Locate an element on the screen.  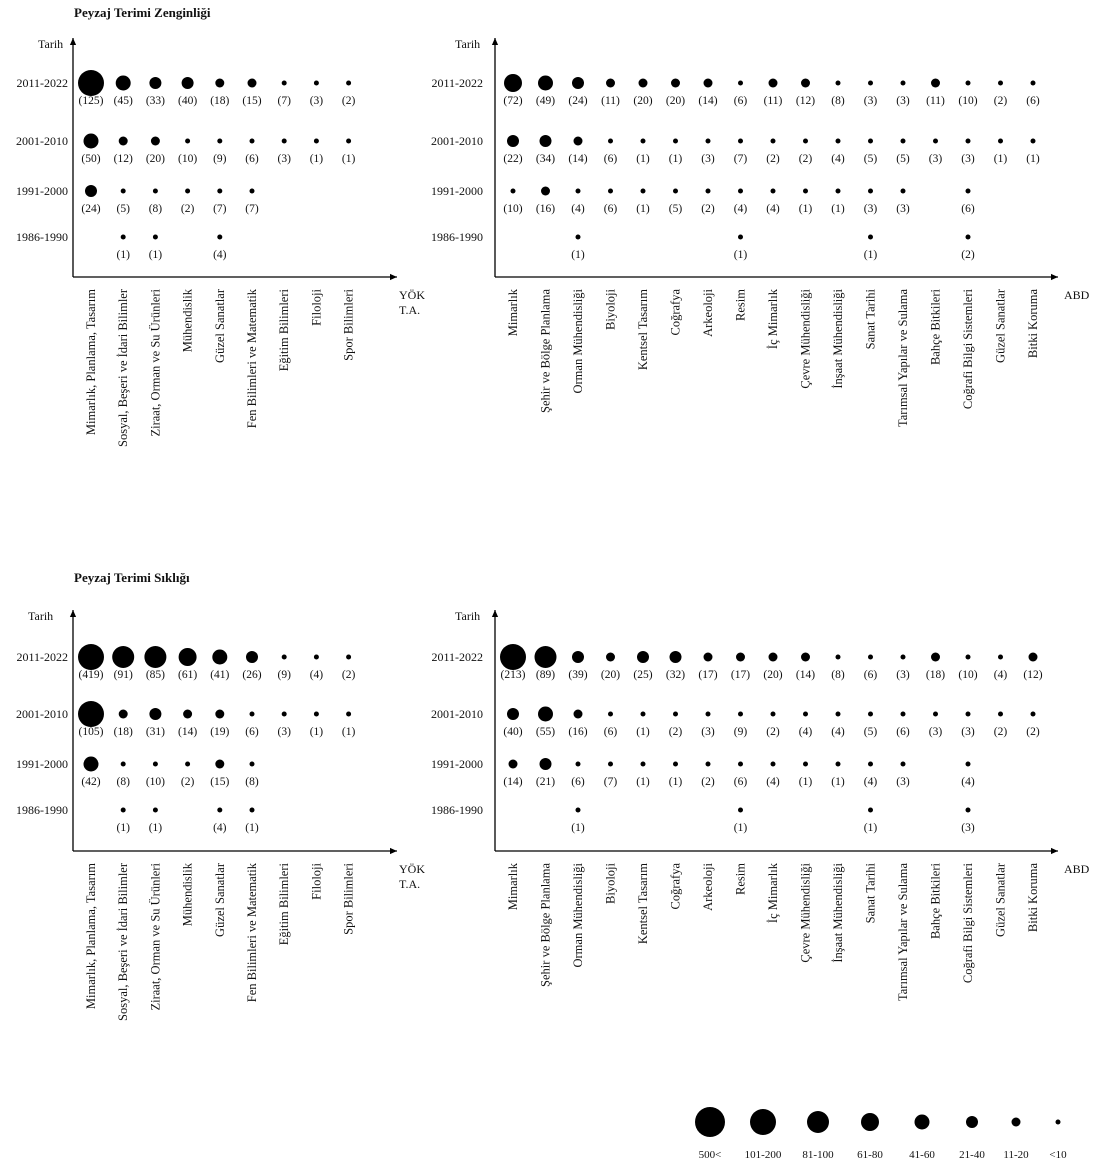
data-label: (20) is located at coordinates (675, 101).